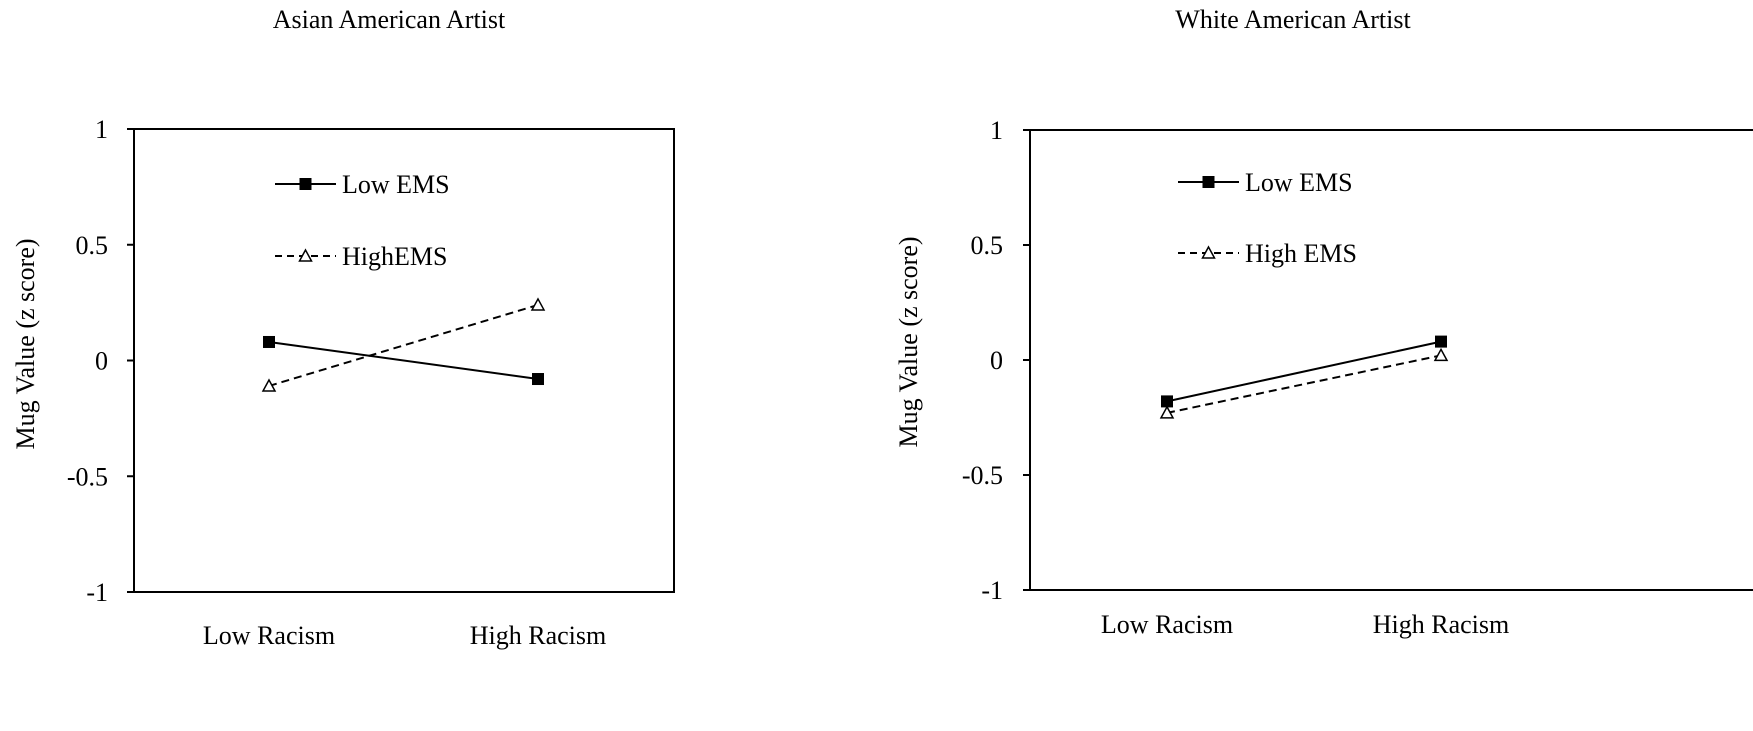 This screenshot has height=731, width=1753. Describe the element at coordinates (1293, 19) in the screenshot. I see `chart-title: White American Artist` at that location.